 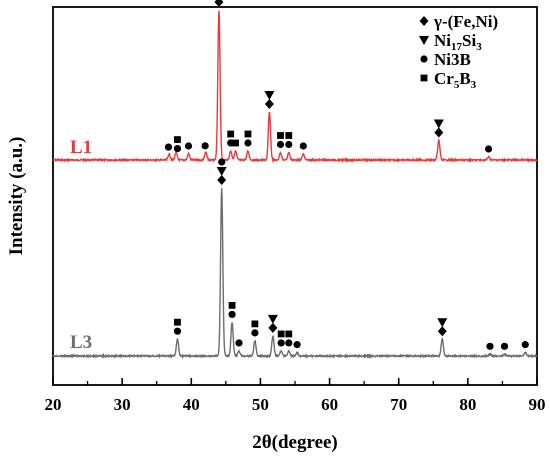 I want to click on marker-L1-12-triangle, so click(x=438, y=124).